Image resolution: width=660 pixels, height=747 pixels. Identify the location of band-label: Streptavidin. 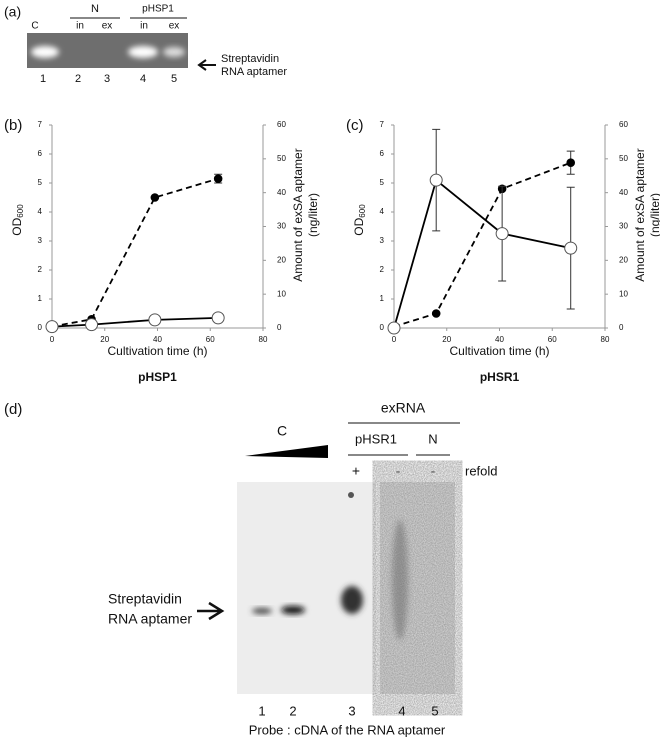
(250, 59).